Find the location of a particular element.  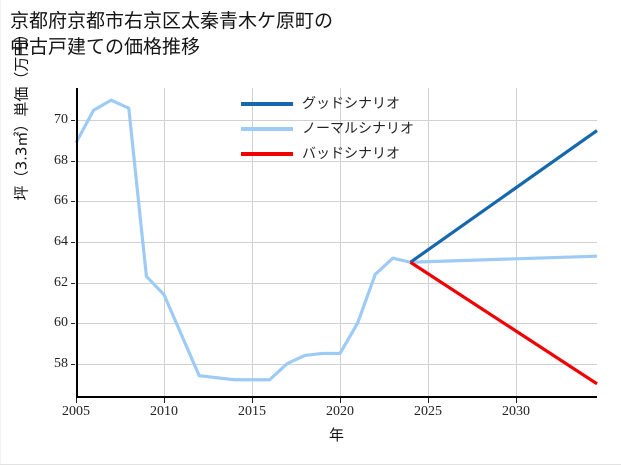

y-tick-label: 66 is located at coordinates (61, 201).